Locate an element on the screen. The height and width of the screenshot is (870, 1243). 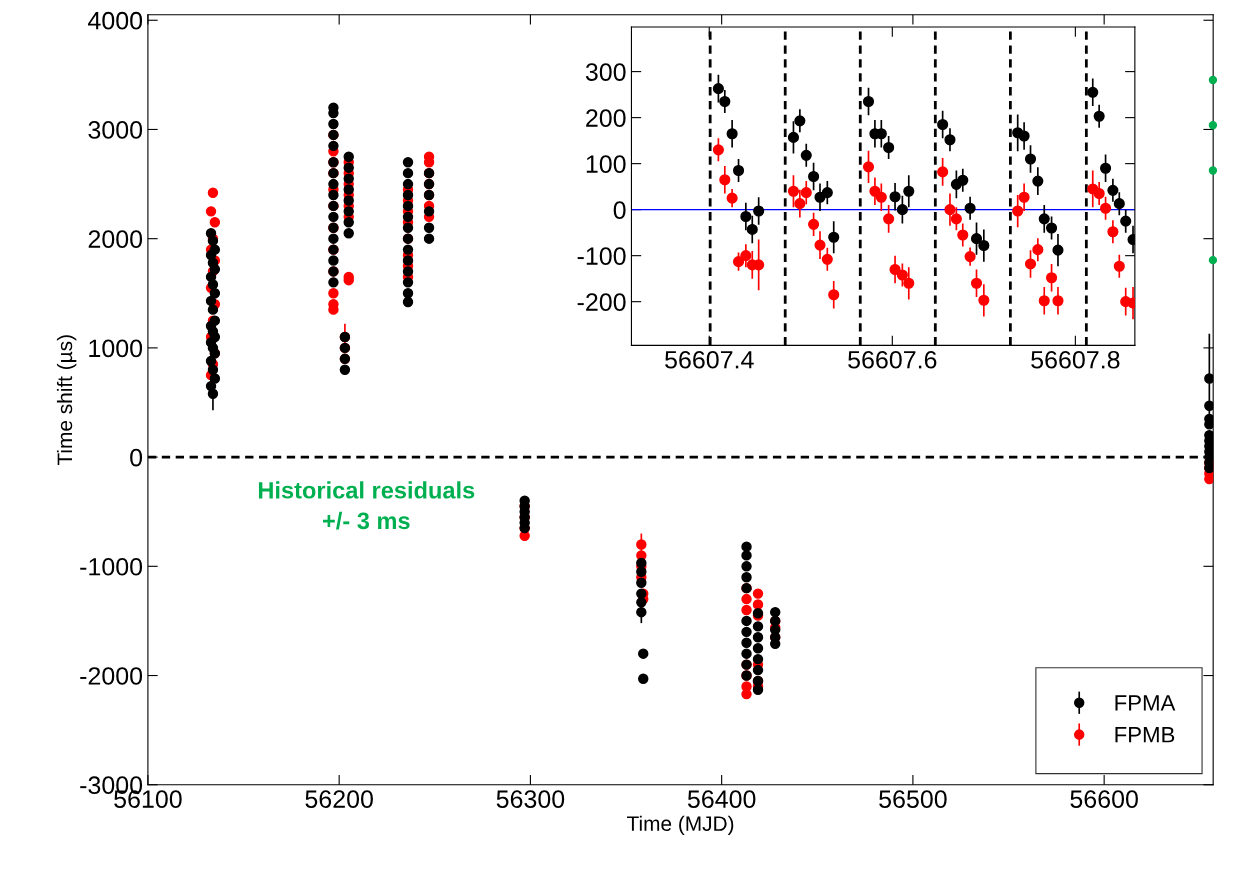
x-axis-title: Time (MJD) is located at coordinates (680, 825).